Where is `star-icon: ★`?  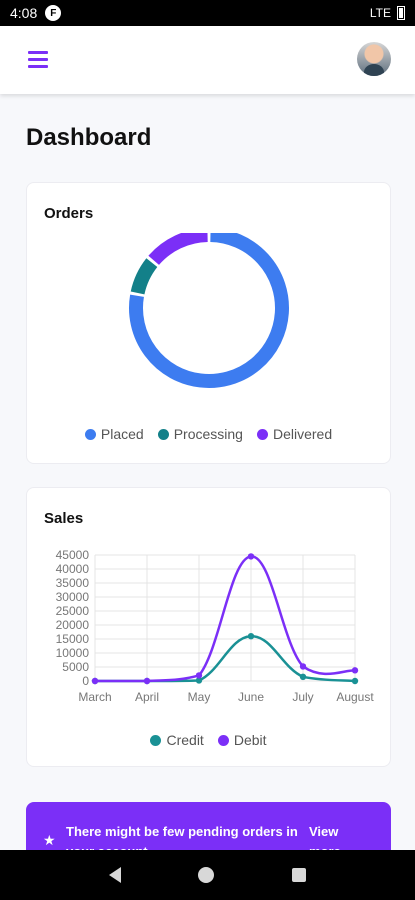 star-icon: ★ is located at coordinates (49, 840).